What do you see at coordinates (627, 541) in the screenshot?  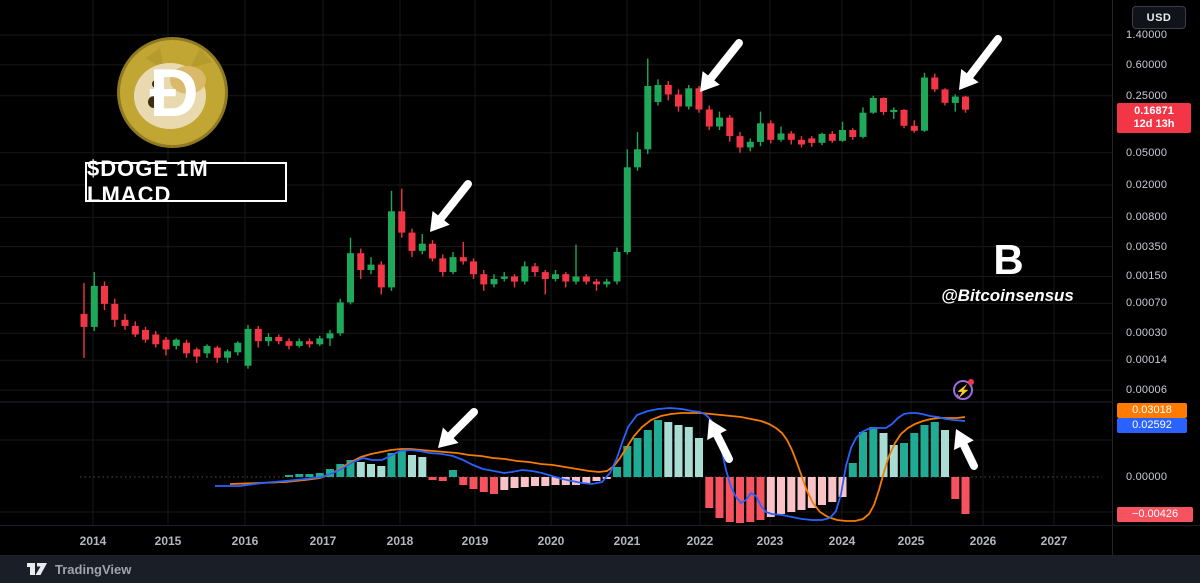 I see `year-label-2021: 2021` at bounding box center [627, 541].